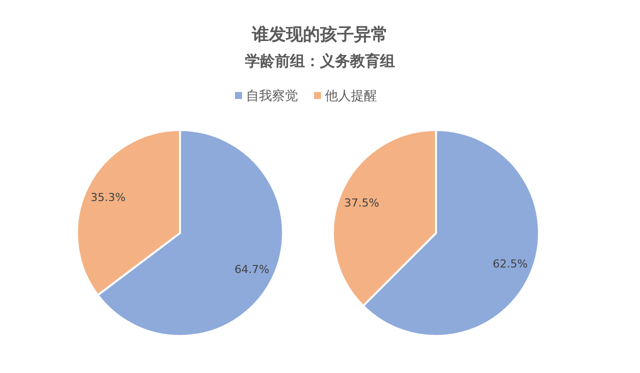 This screenshot has height=373, width=640. I want to click on data-label: 62.5%, so click(510, 264).